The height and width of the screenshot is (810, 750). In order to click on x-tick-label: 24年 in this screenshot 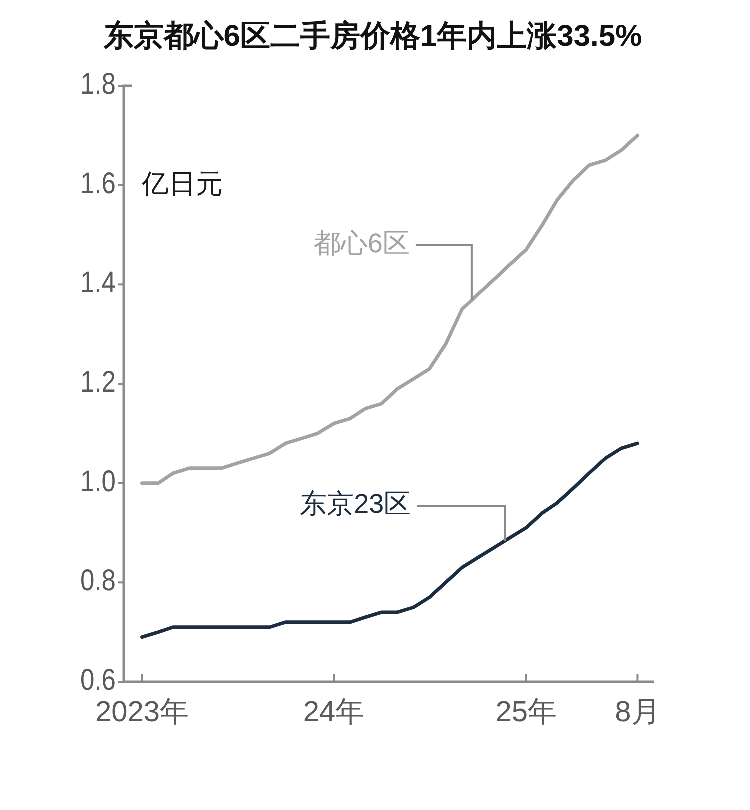, I will do `click(334, 712)`.